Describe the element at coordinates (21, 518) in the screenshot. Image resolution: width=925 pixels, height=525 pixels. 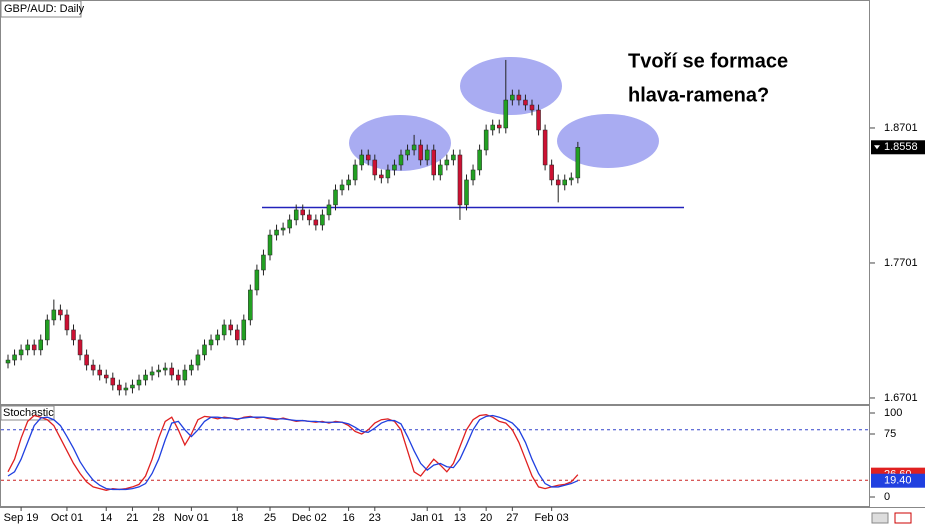
I see `x-tick-label: Sep 19` at that location.